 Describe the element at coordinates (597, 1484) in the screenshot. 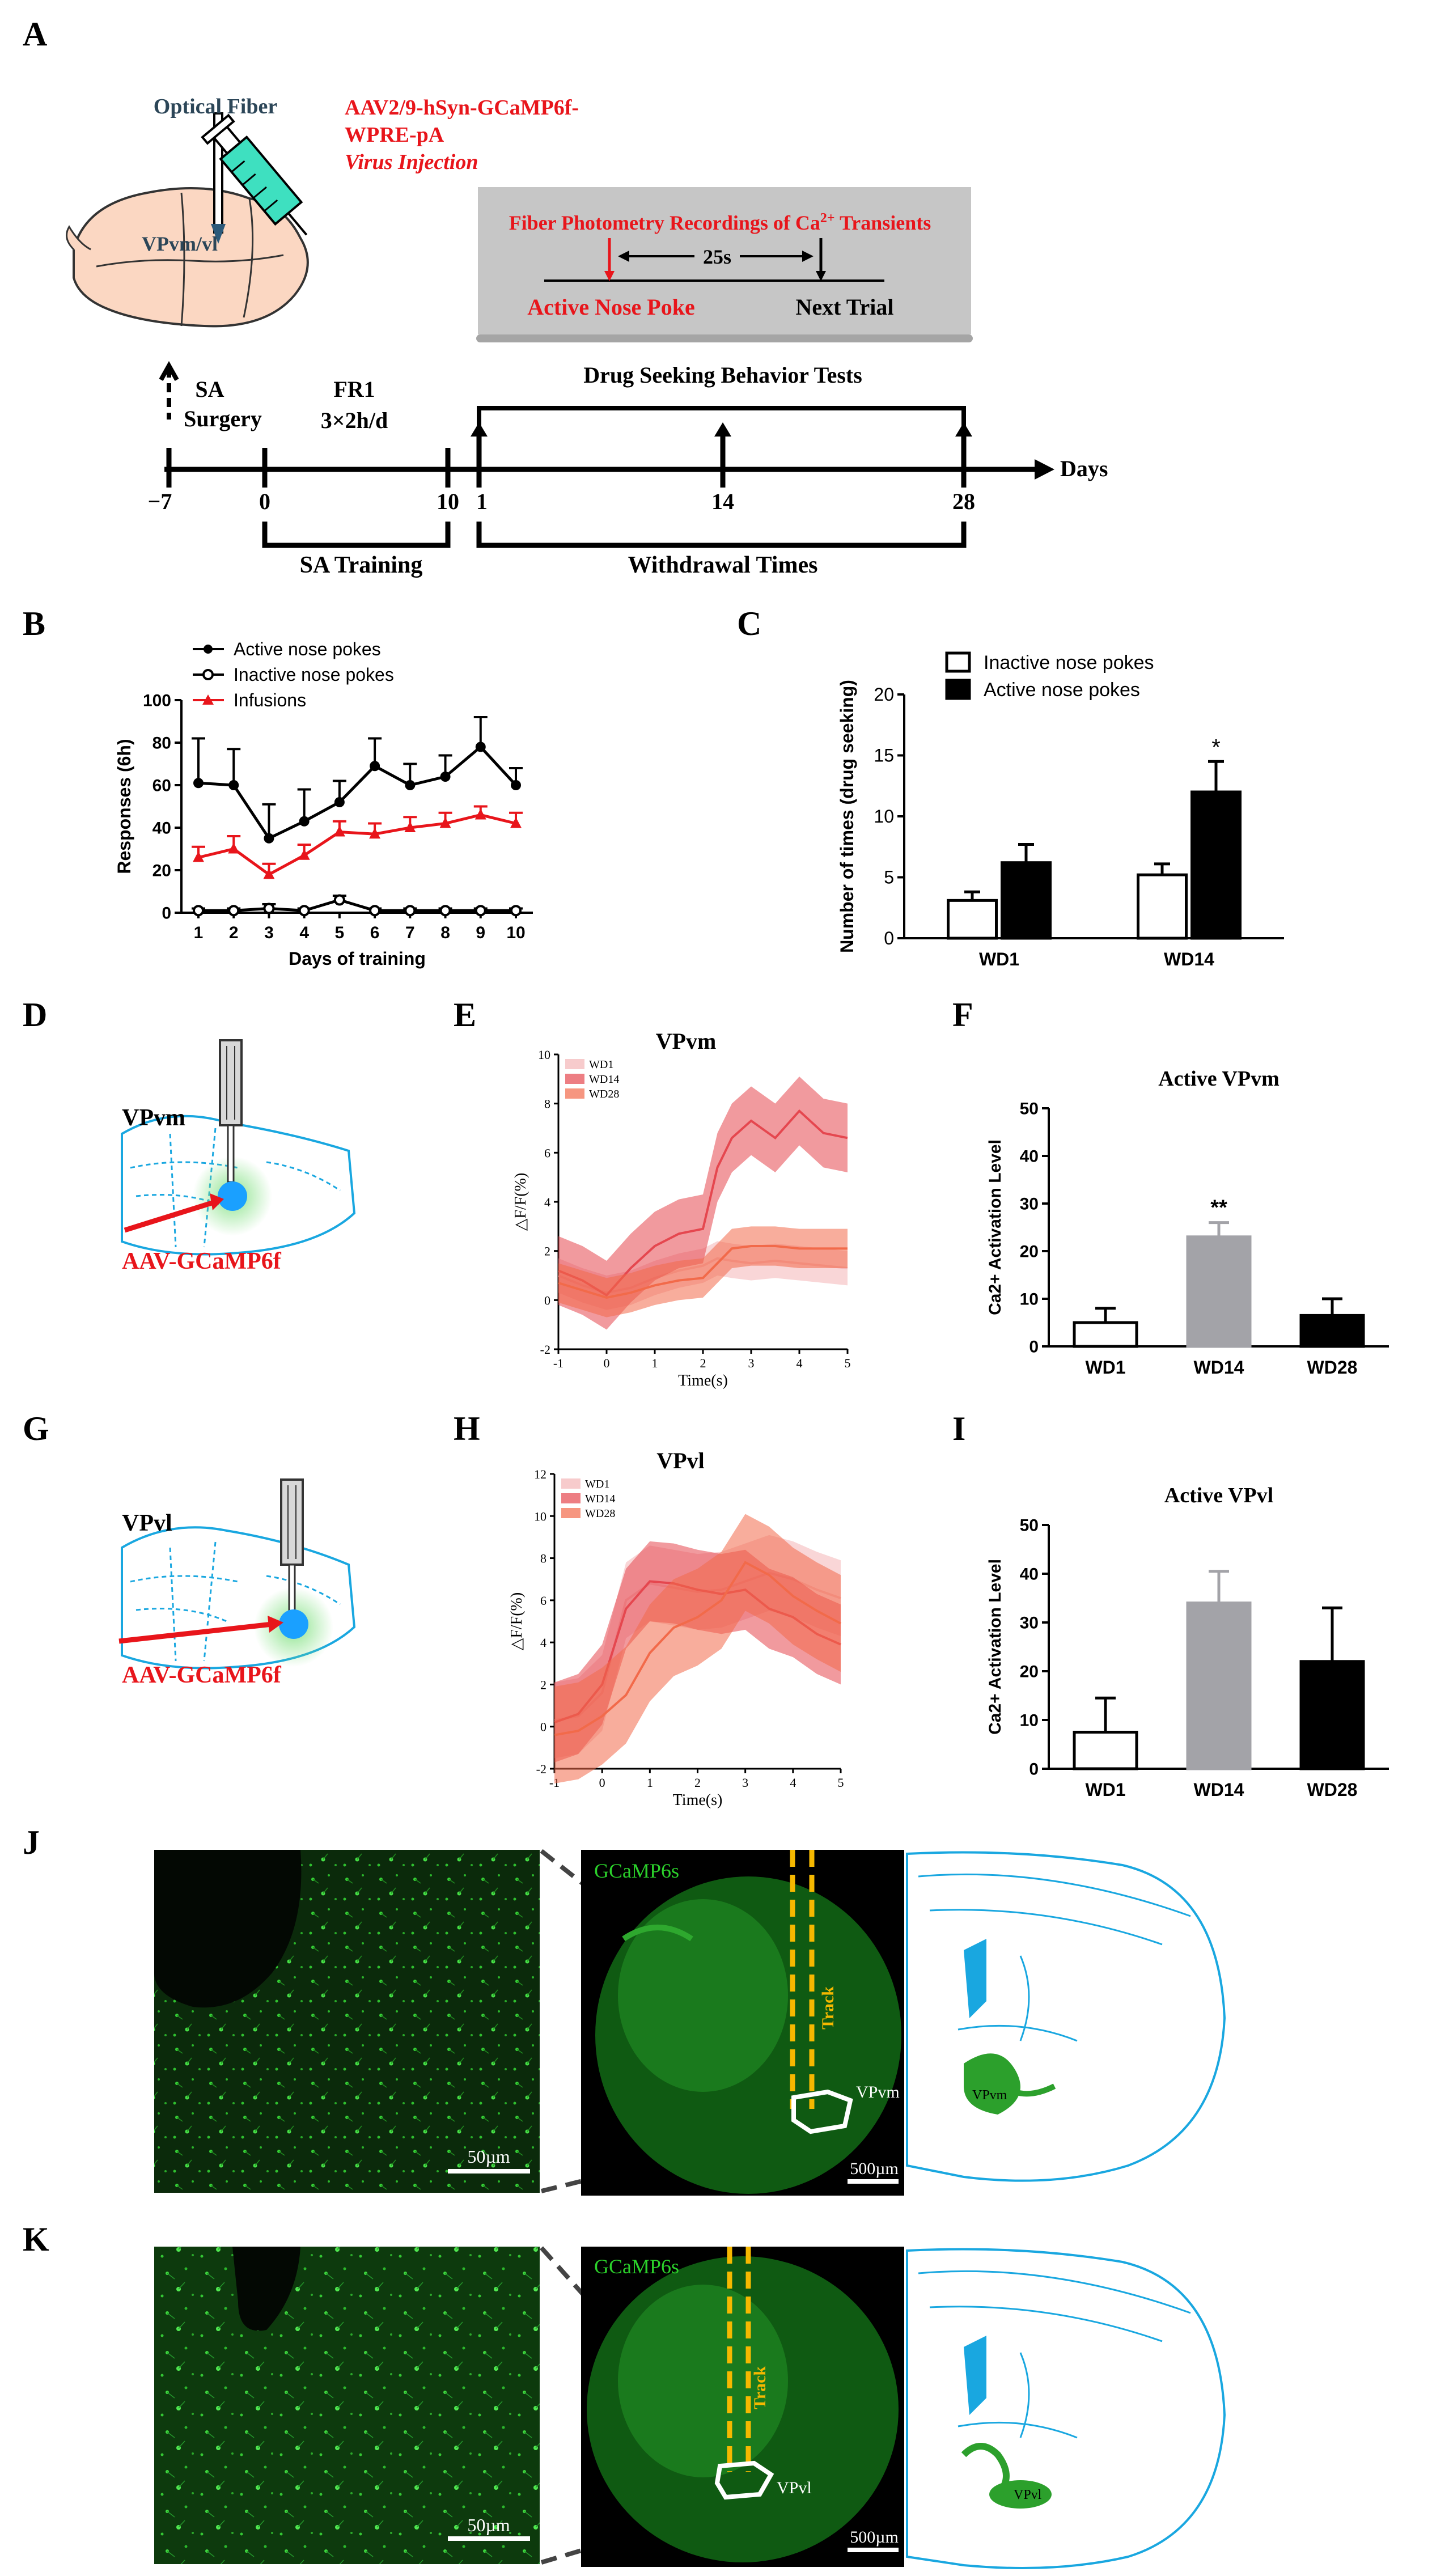

I see `legend-label: WD1` at that location.